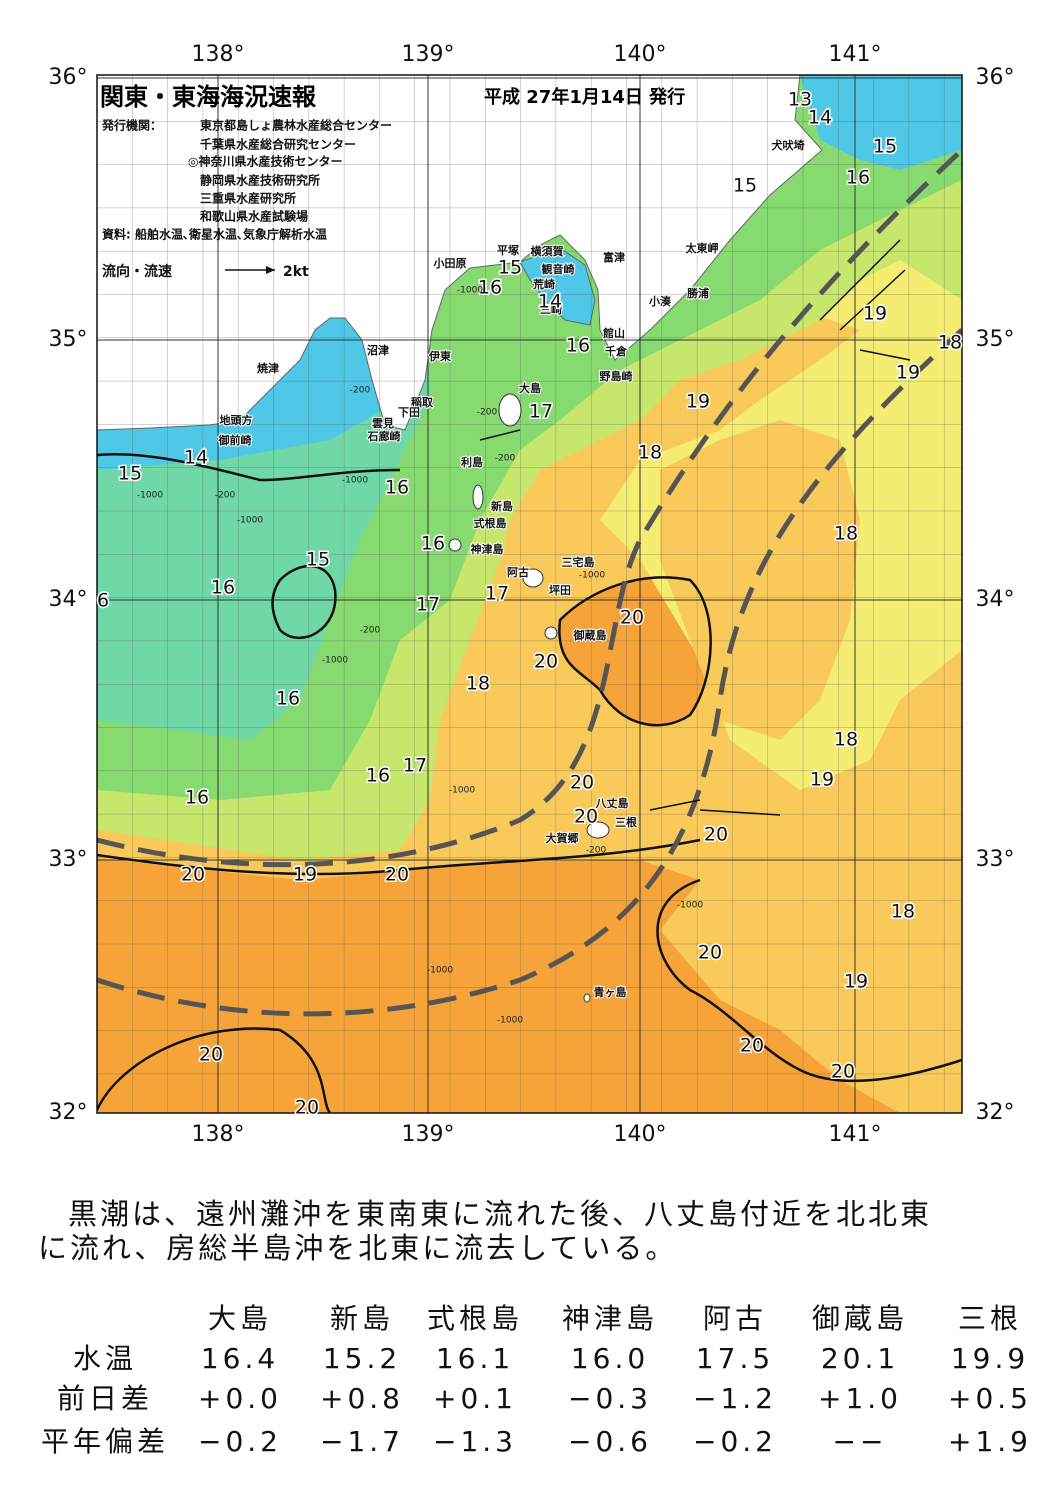 This screenshot has width=1064, height=1507. Describe the element at coordinates (218, 1134) in the screenshot. I see `lon-label: 138°` at that location.